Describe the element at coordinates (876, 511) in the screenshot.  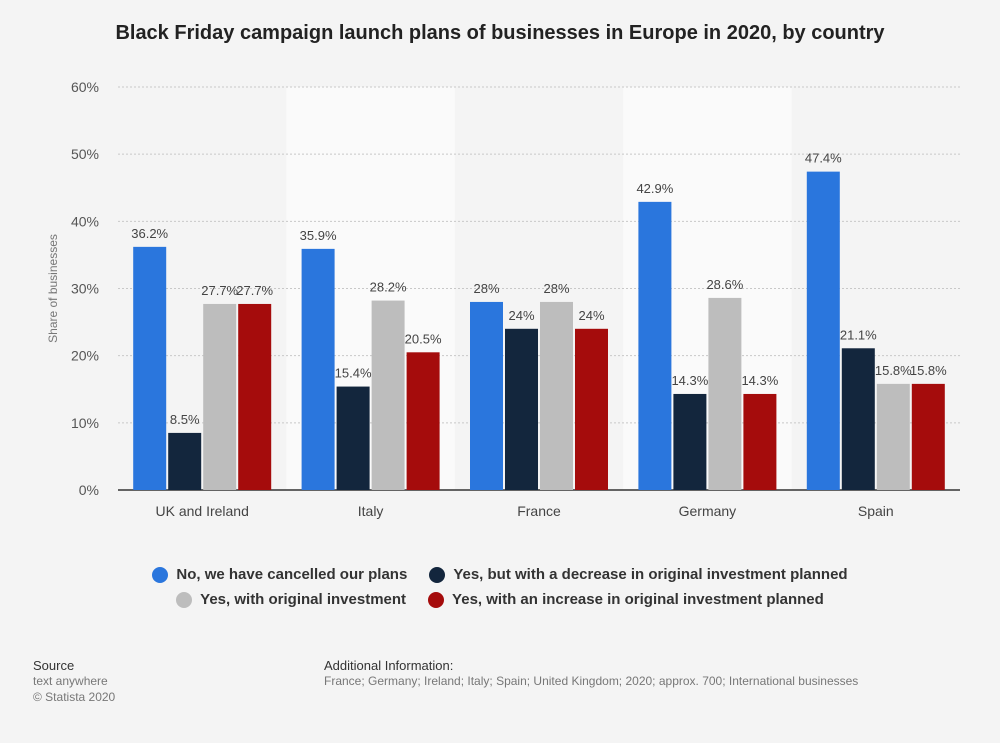
I see `x-tick-label: Spain` at that location.